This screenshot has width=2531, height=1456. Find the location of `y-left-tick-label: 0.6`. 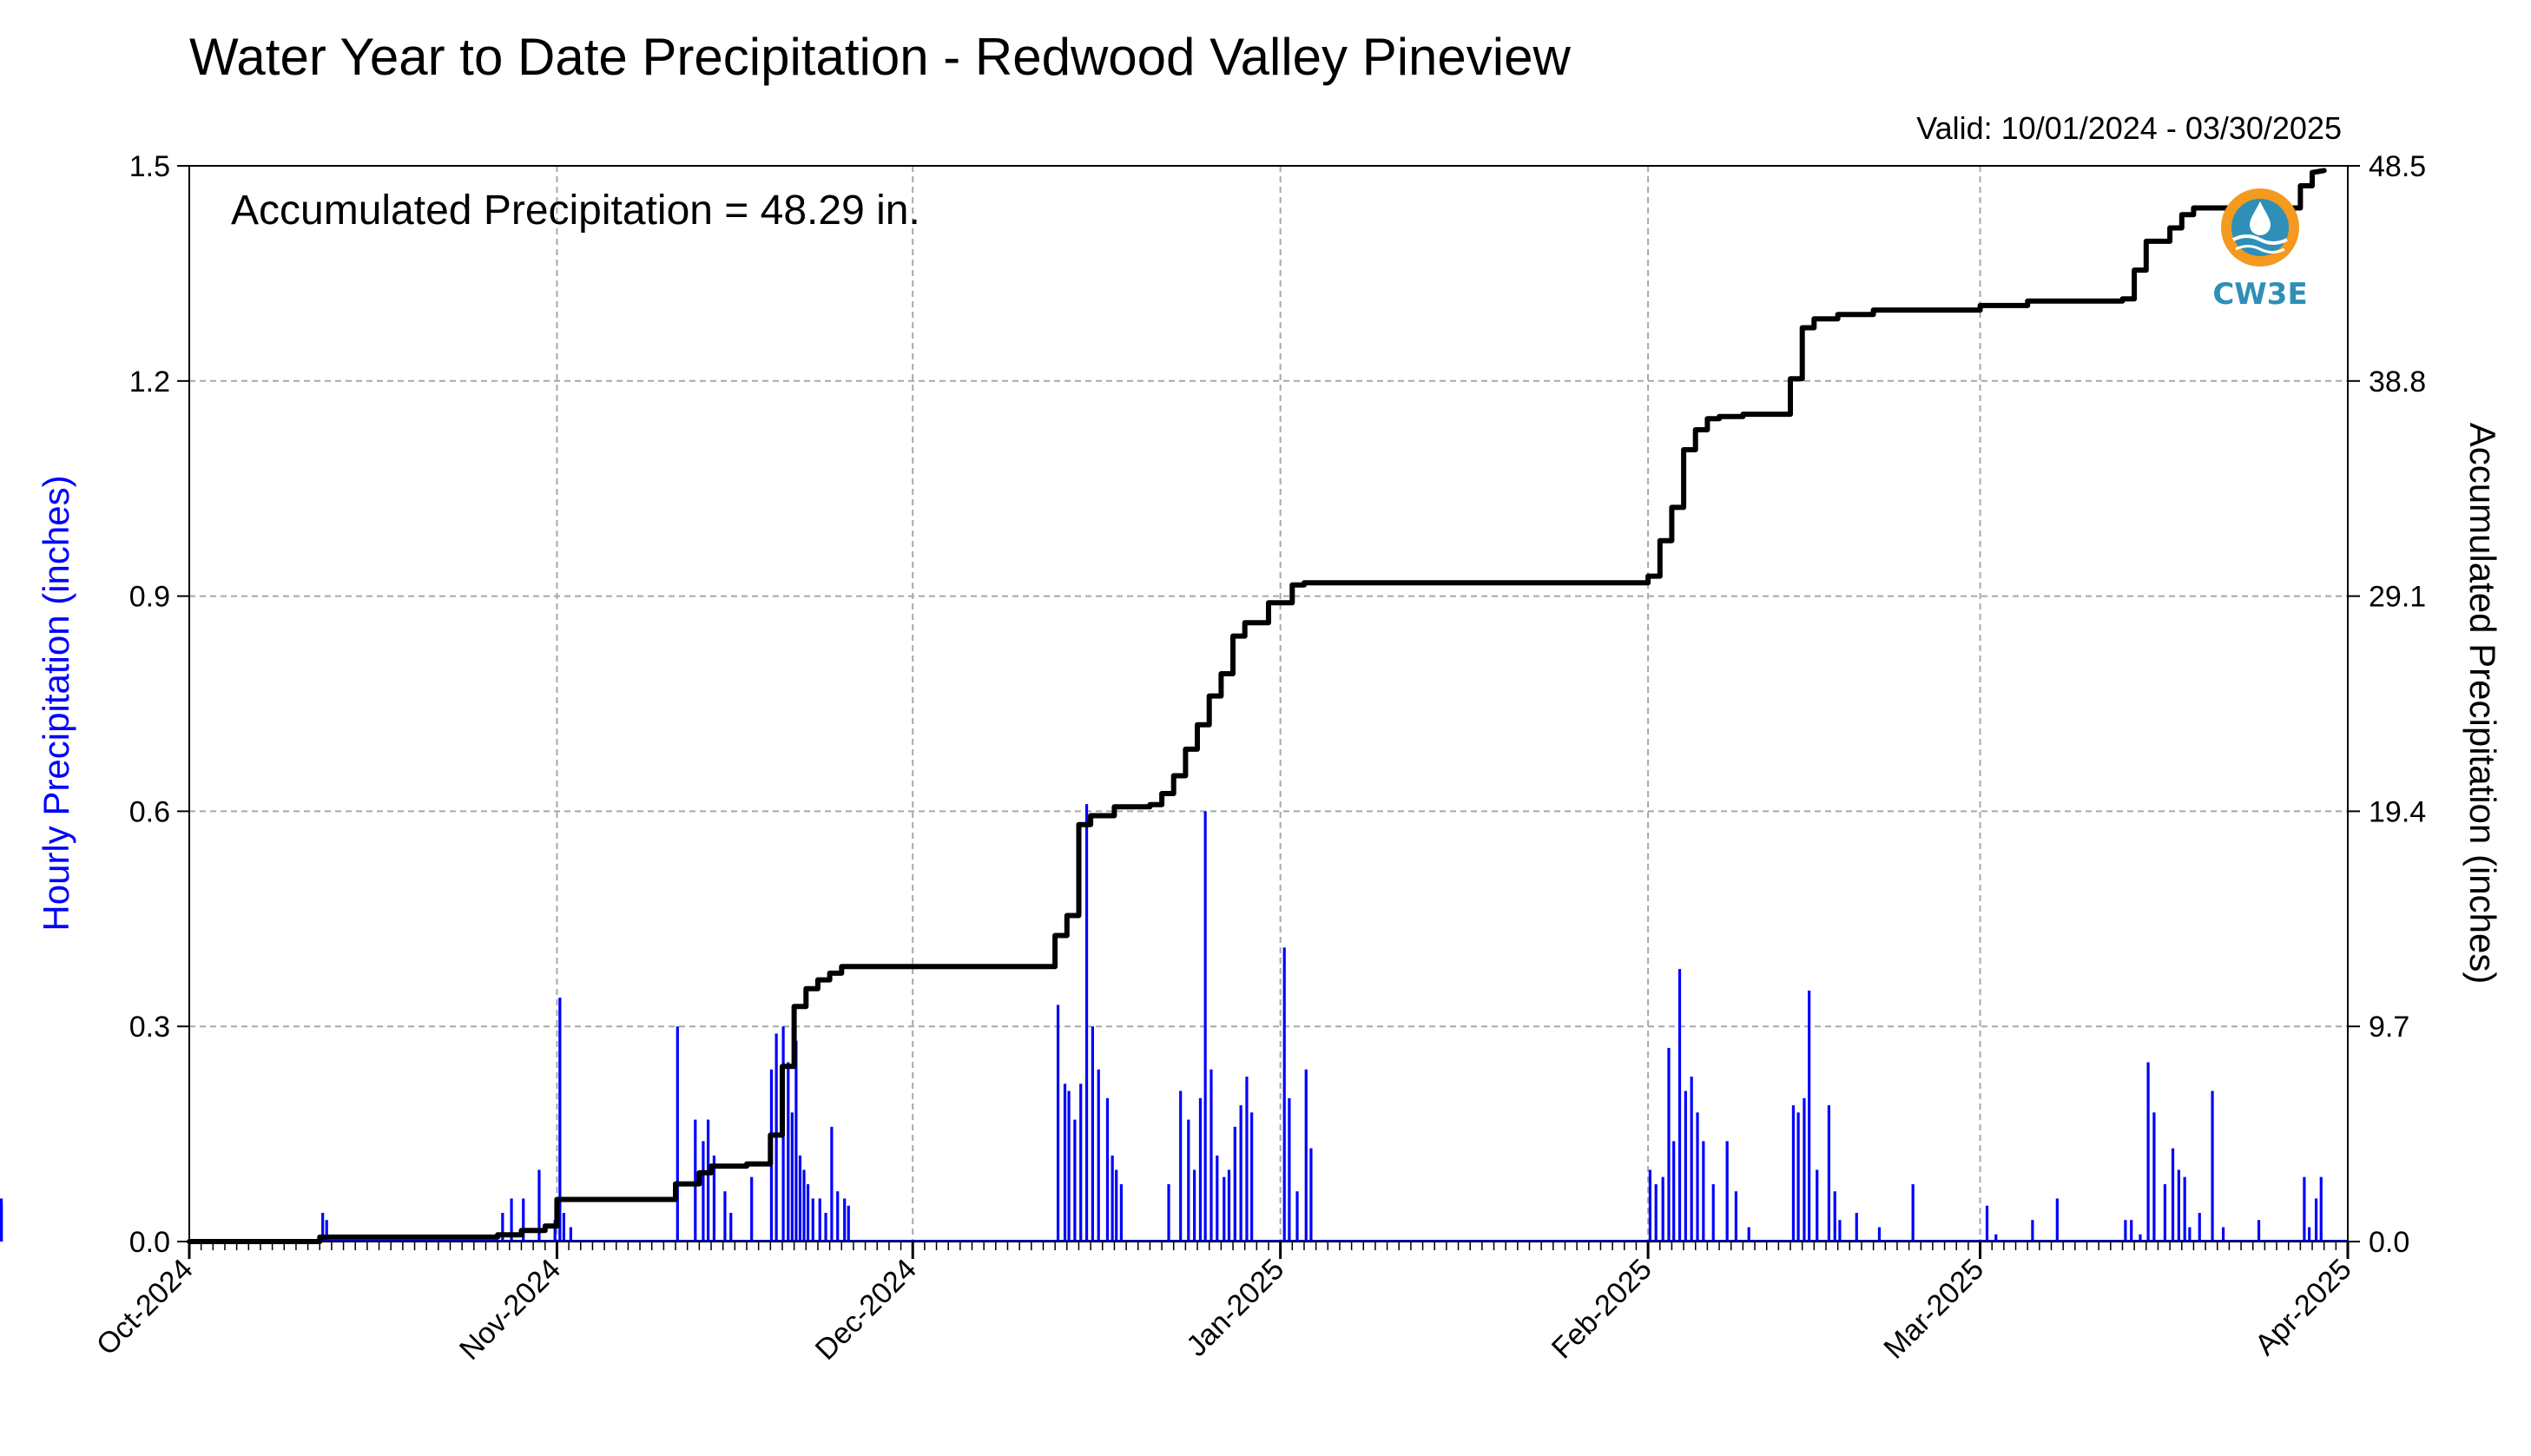

y-left-tick-label: 0.6 is located at coordinates (149, 811).